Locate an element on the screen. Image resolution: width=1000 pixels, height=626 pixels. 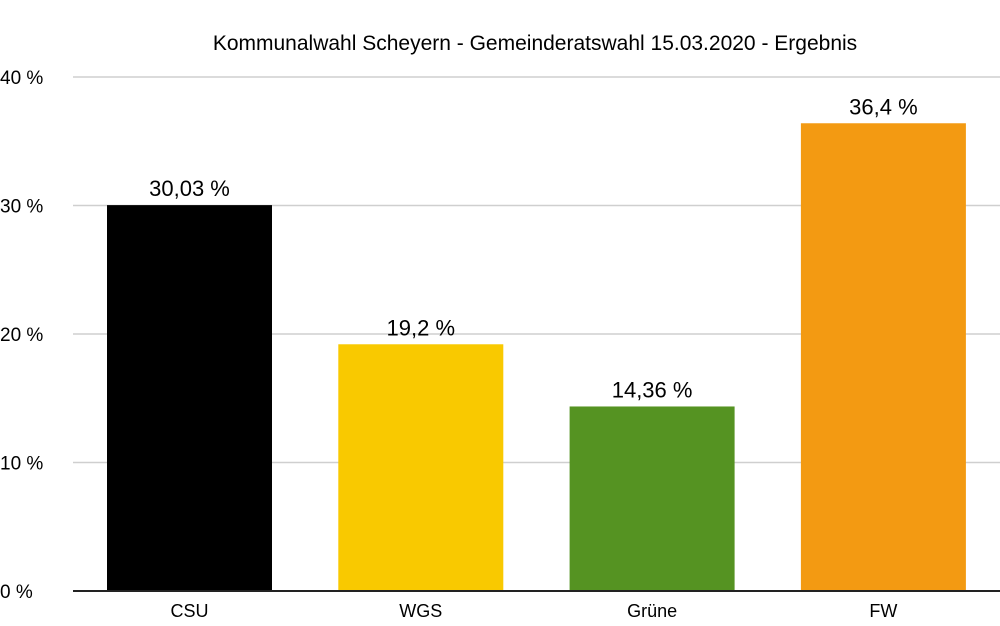
data-label: 36,4 % is located at coordinates (883, 106).